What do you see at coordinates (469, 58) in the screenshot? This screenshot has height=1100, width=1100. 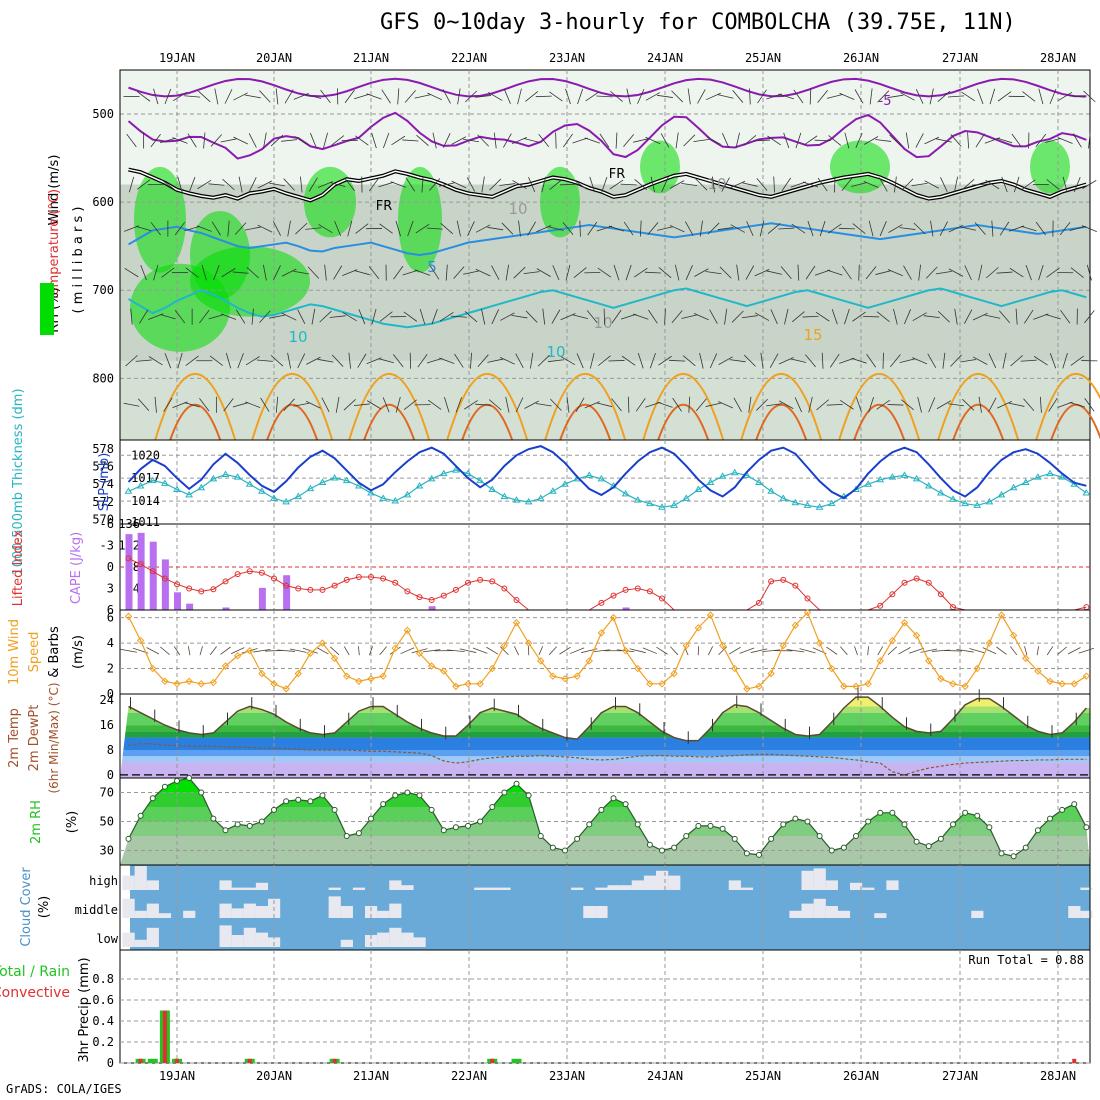 I see `day-label-top: 22JAN` at bounding box center [469, 58].